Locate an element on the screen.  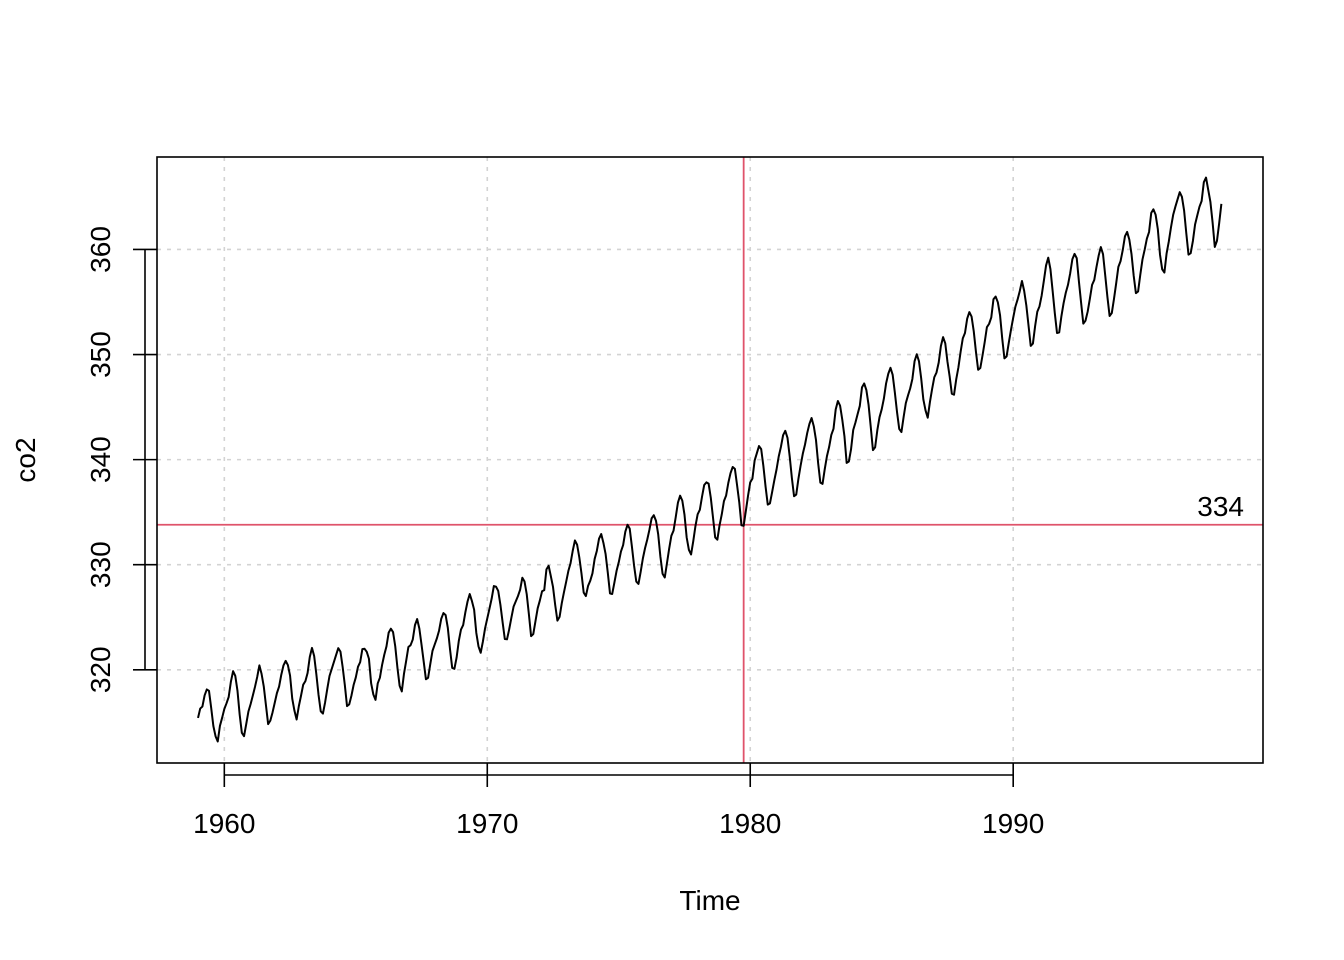
y-tick-label-360: 360 is located at coordinates (100, 249).